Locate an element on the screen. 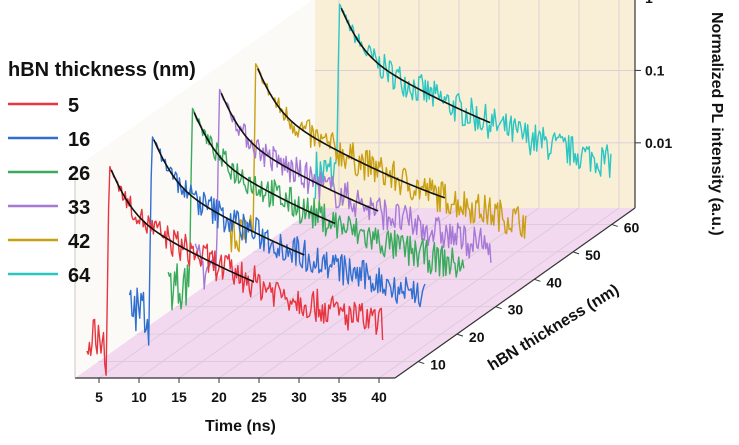  fit-curve-26nm is located at coordinates (264, 168).